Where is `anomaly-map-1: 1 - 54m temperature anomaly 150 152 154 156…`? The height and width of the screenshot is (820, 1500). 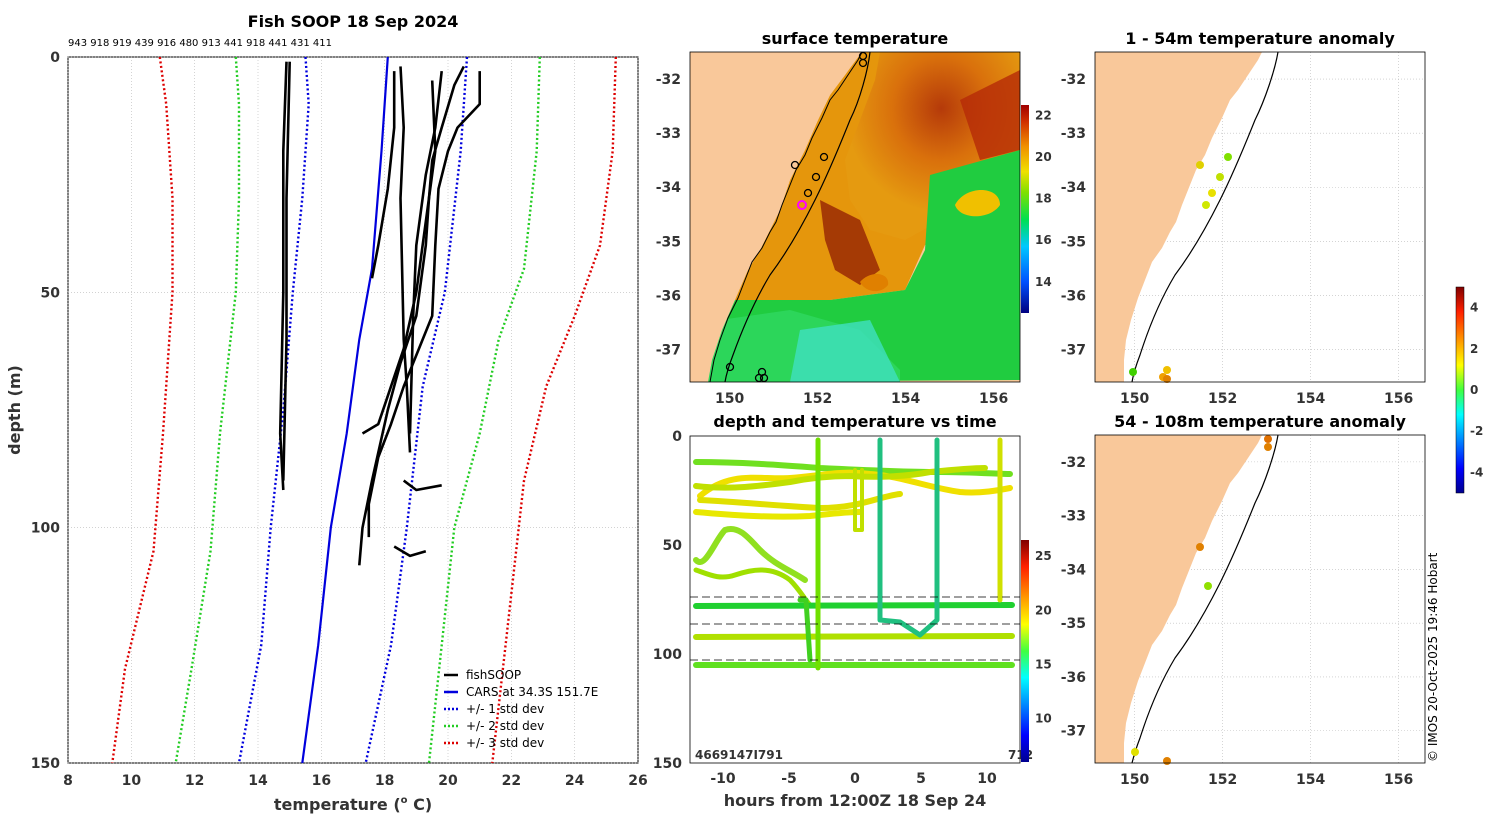
anomaly-map-1: 1 - 54m temperature anomaly 150 152 154 156… is located at coordinates (1243, 218).